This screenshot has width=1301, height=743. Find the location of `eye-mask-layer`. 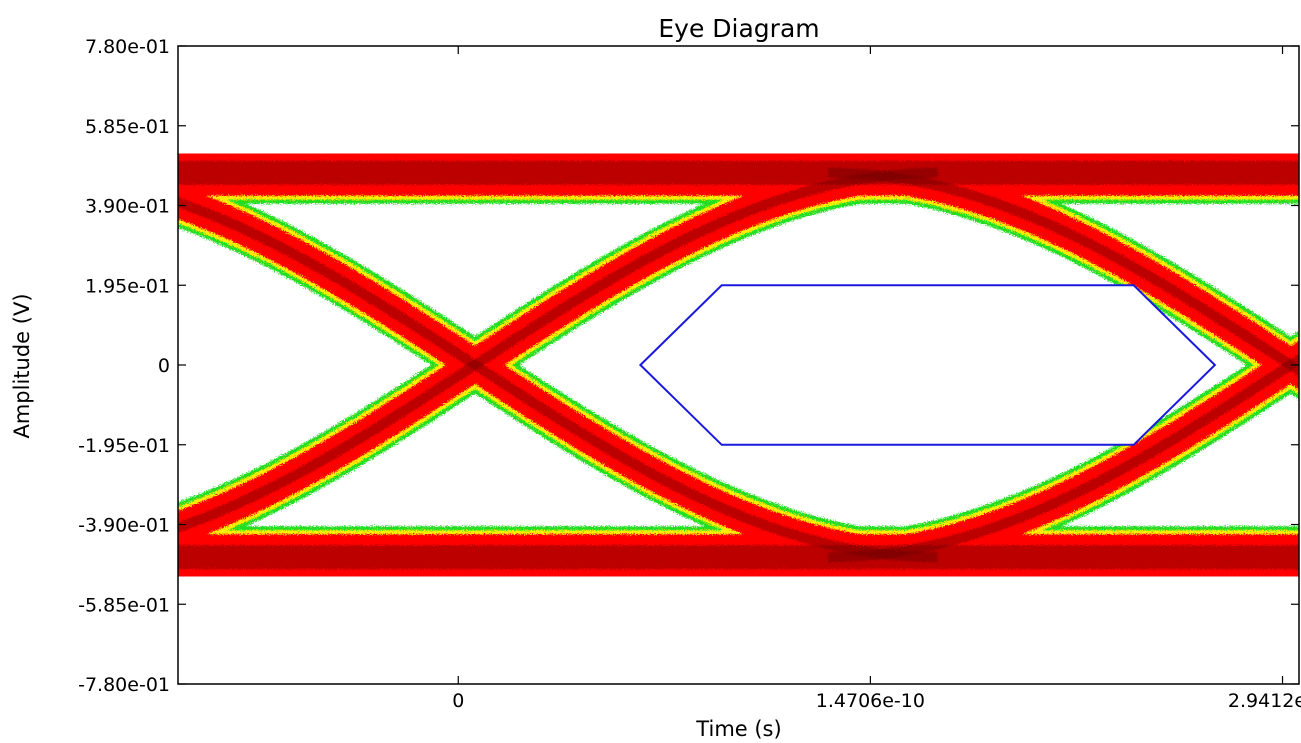

eye-mask-layer is located at coordinates (927, 365).